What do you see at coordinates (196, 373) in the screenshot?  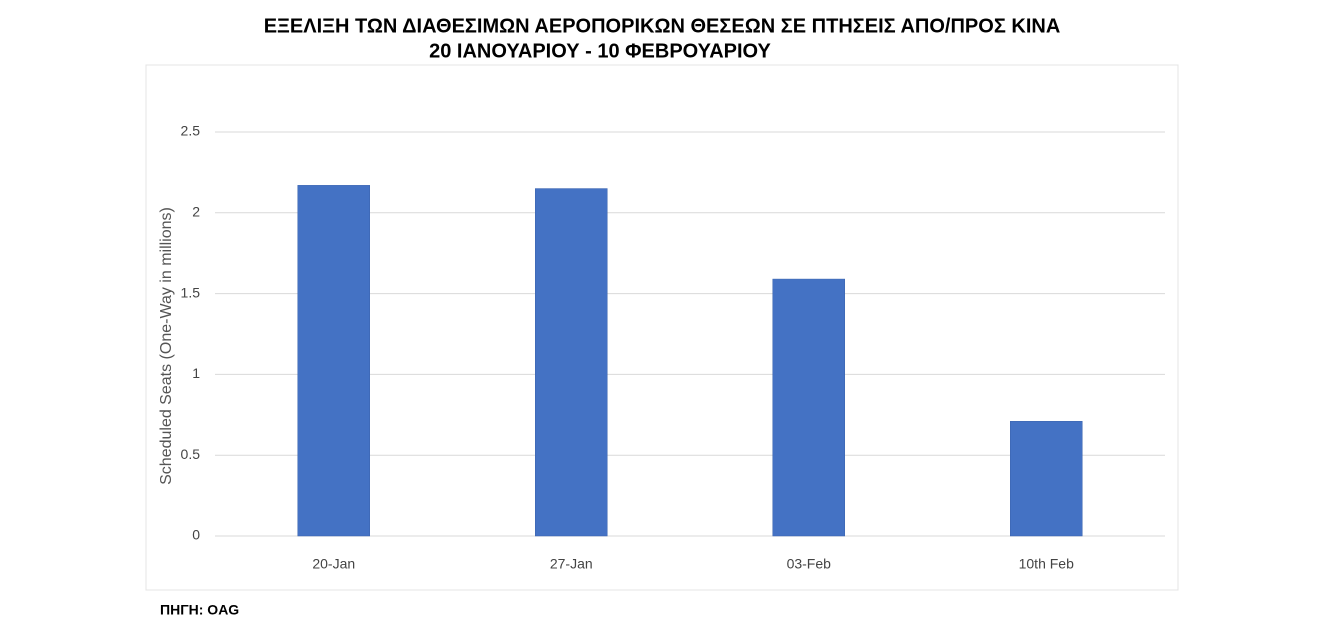 I see `y-tick-label: 1` at bounding box center [196, 373].